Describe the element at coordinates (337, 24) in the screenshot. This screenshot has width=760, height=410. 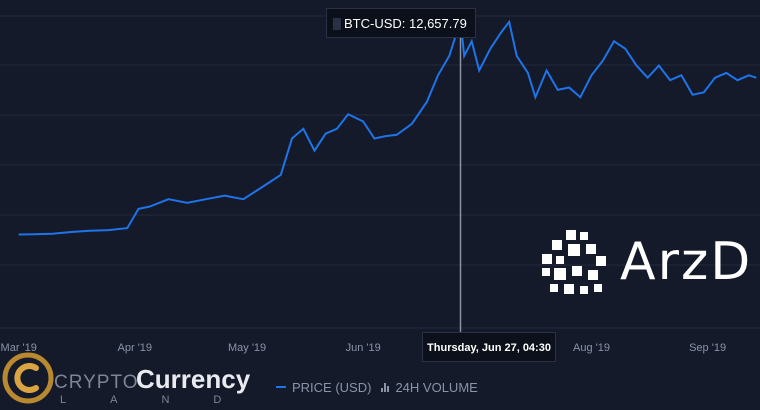
I see `tooltip-swatch` at that location.